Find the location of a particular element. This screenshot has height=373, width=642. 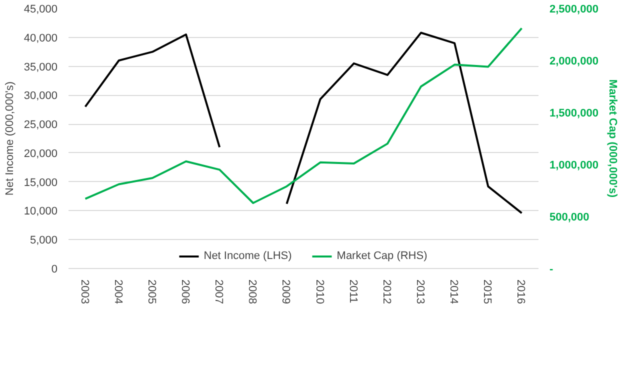

y2-tick-label: 1,500,000 is located at coordinates (574, 114).